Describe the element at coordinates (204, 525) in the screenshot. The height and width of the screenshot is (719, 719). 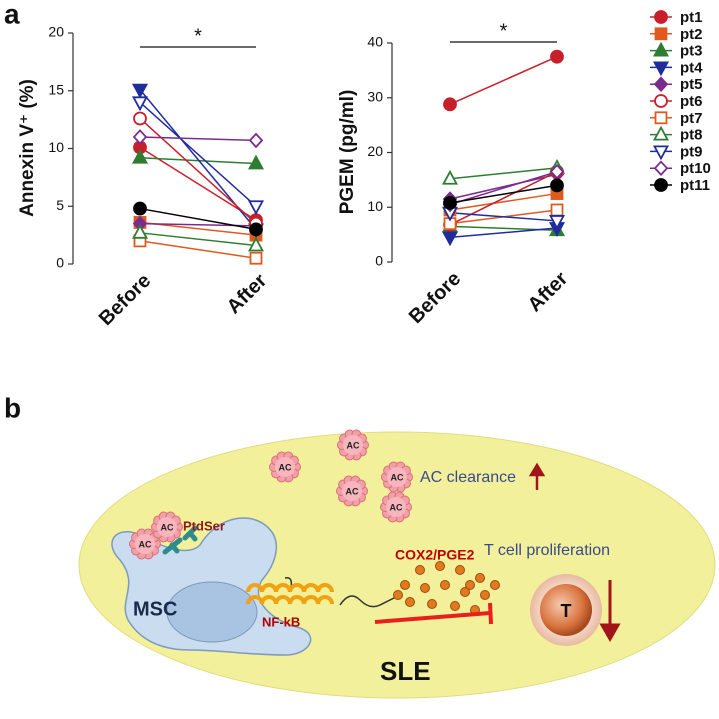
I see `ptdser: PtdSer` at that location.